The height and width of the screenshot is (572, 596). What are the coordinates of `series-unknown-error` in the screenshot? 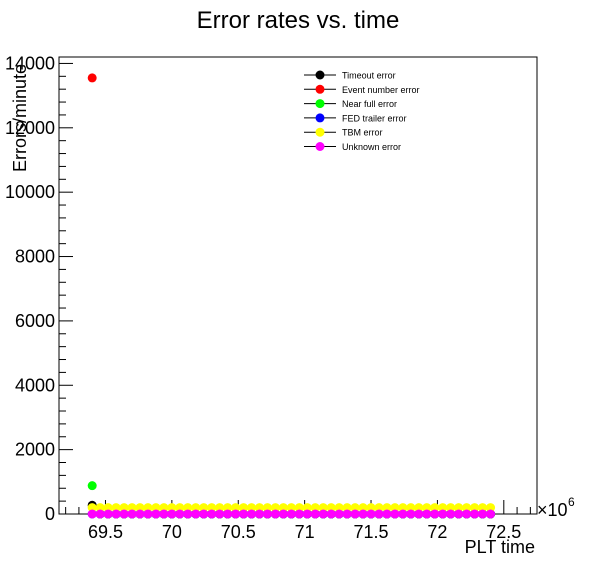 It's located at (291, 514).